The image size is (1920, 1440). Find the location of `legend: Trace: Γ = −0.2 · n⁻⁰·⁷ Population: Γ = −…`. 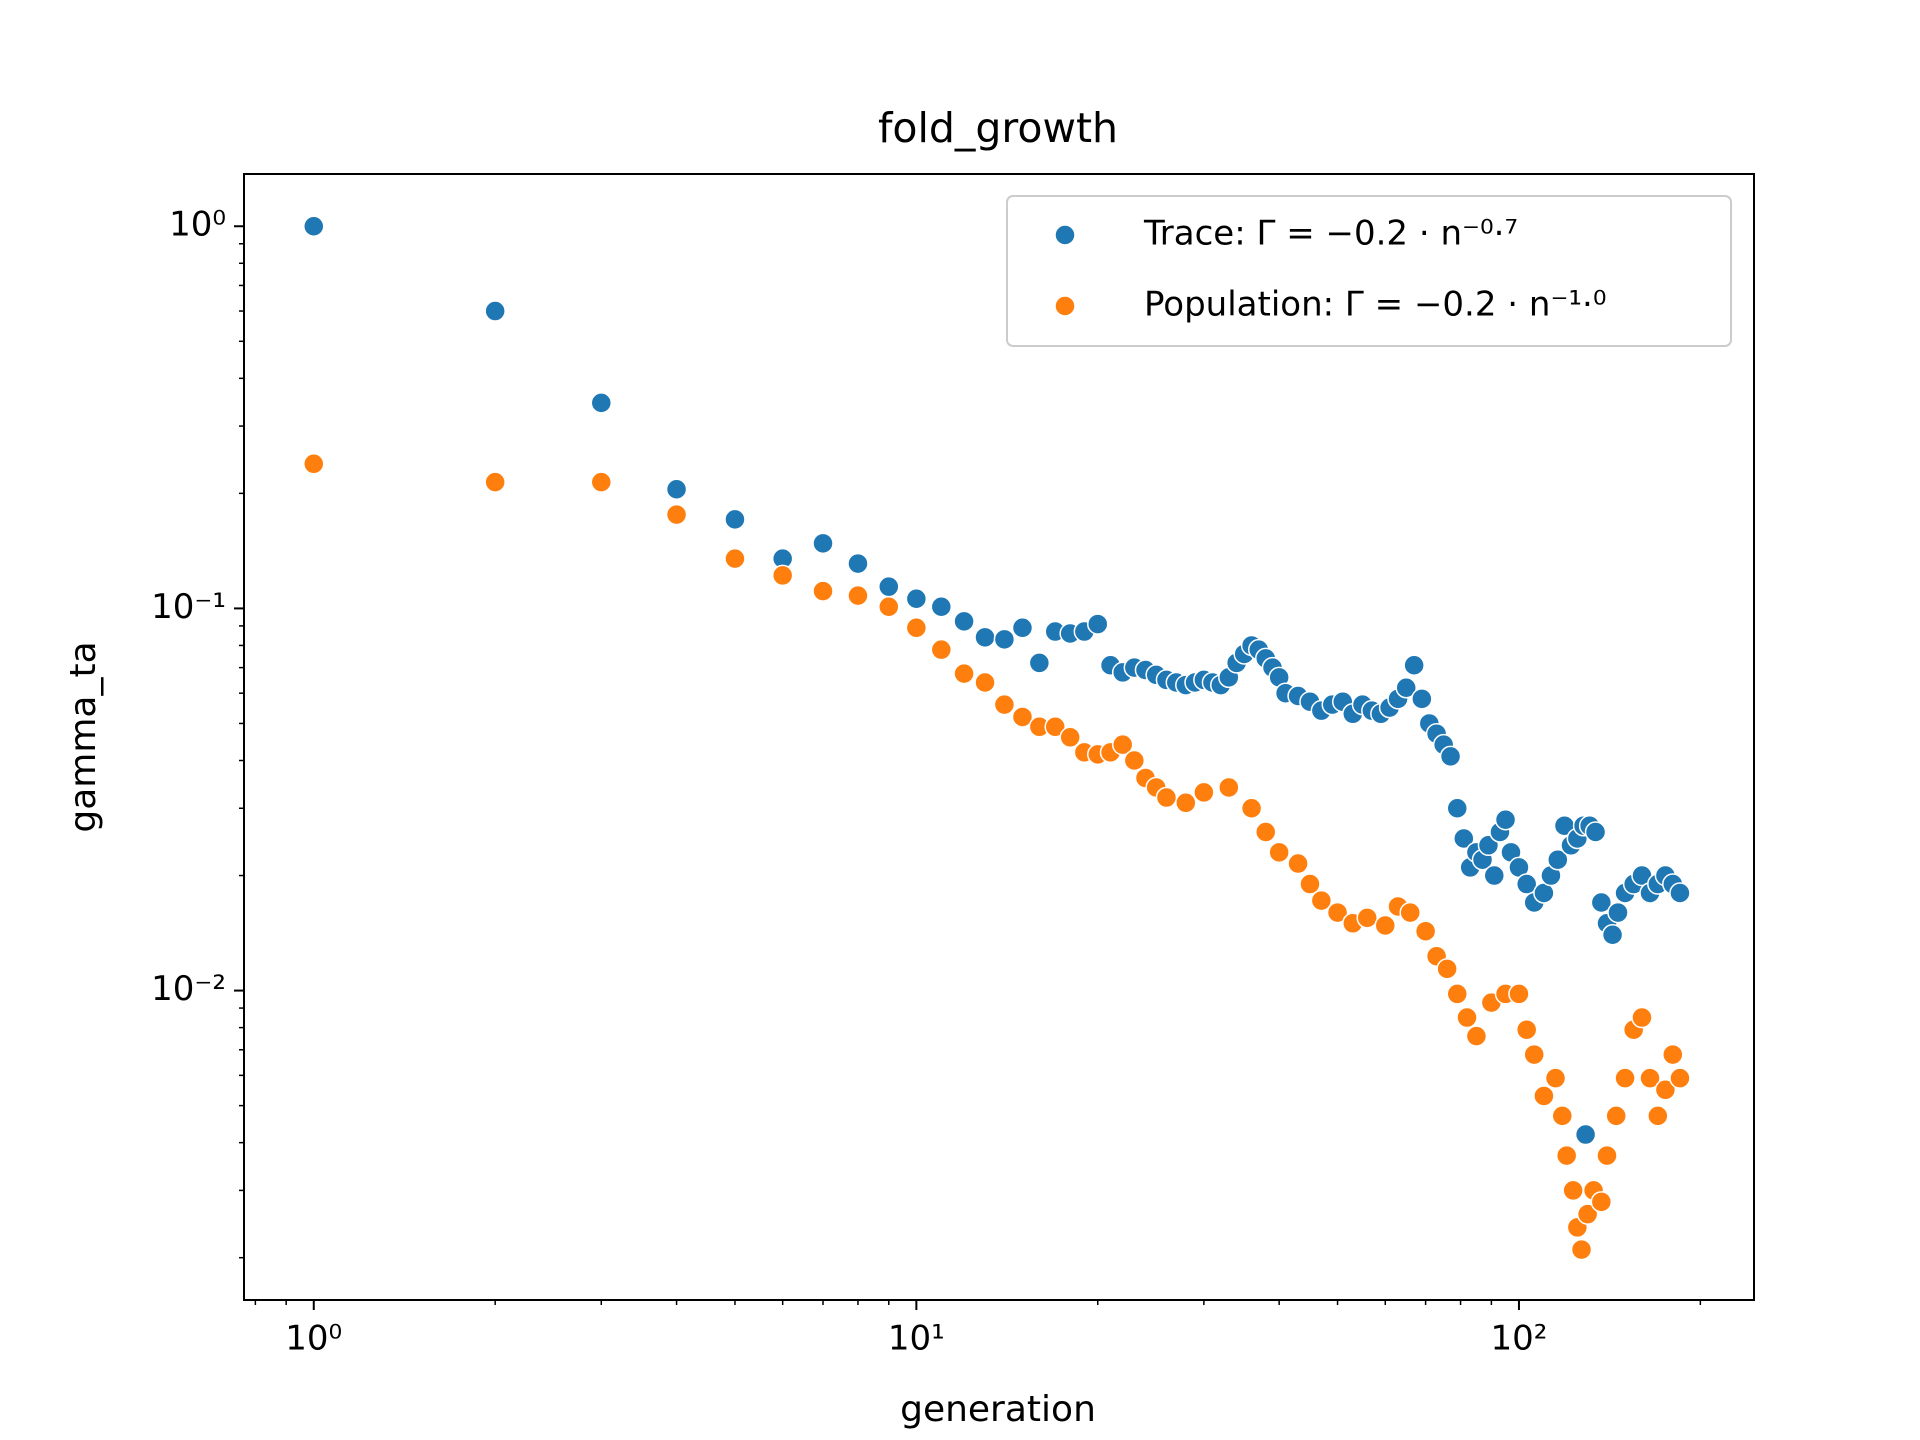

legend: Trace: Γ = −0.2 · n⁻⁰·⁷ Population: Γ = −… is located at coordinates (1369, 271).